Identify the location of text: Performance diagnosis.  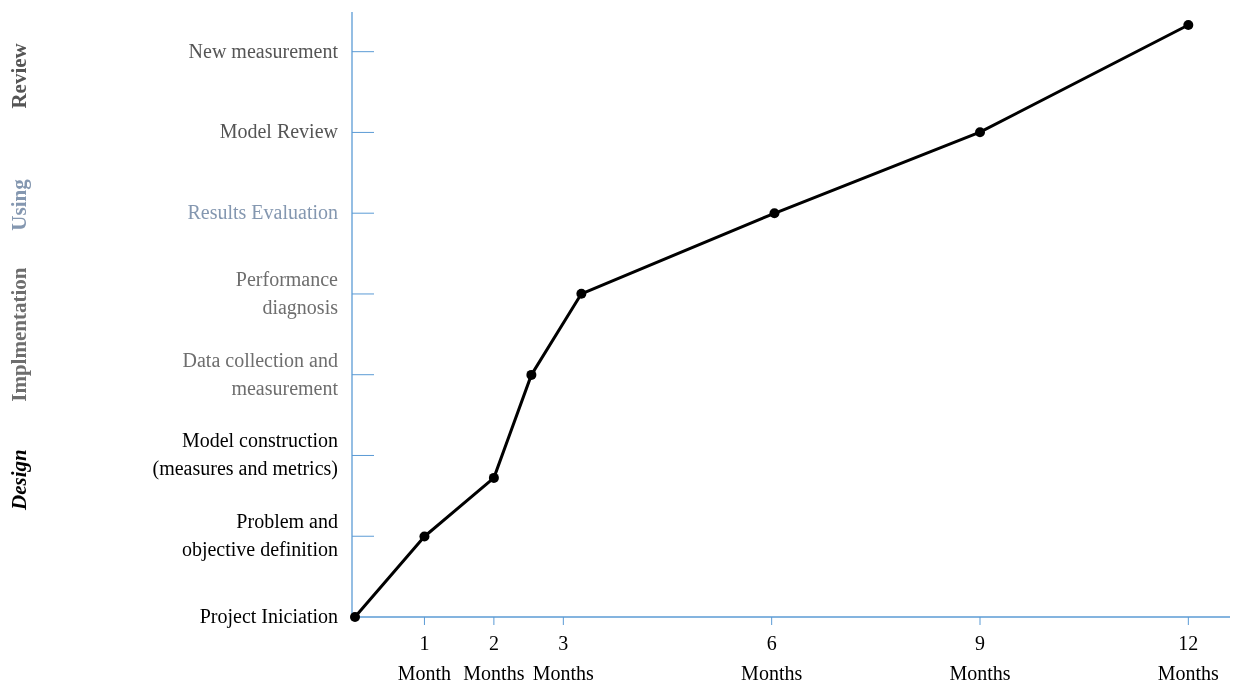
(287, 293).